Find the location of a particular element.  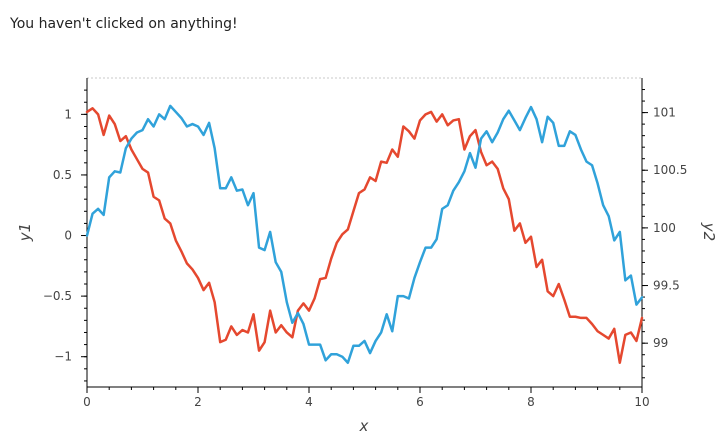

y-left-tick-label: −0.5 is located at coordinates (57, 296).